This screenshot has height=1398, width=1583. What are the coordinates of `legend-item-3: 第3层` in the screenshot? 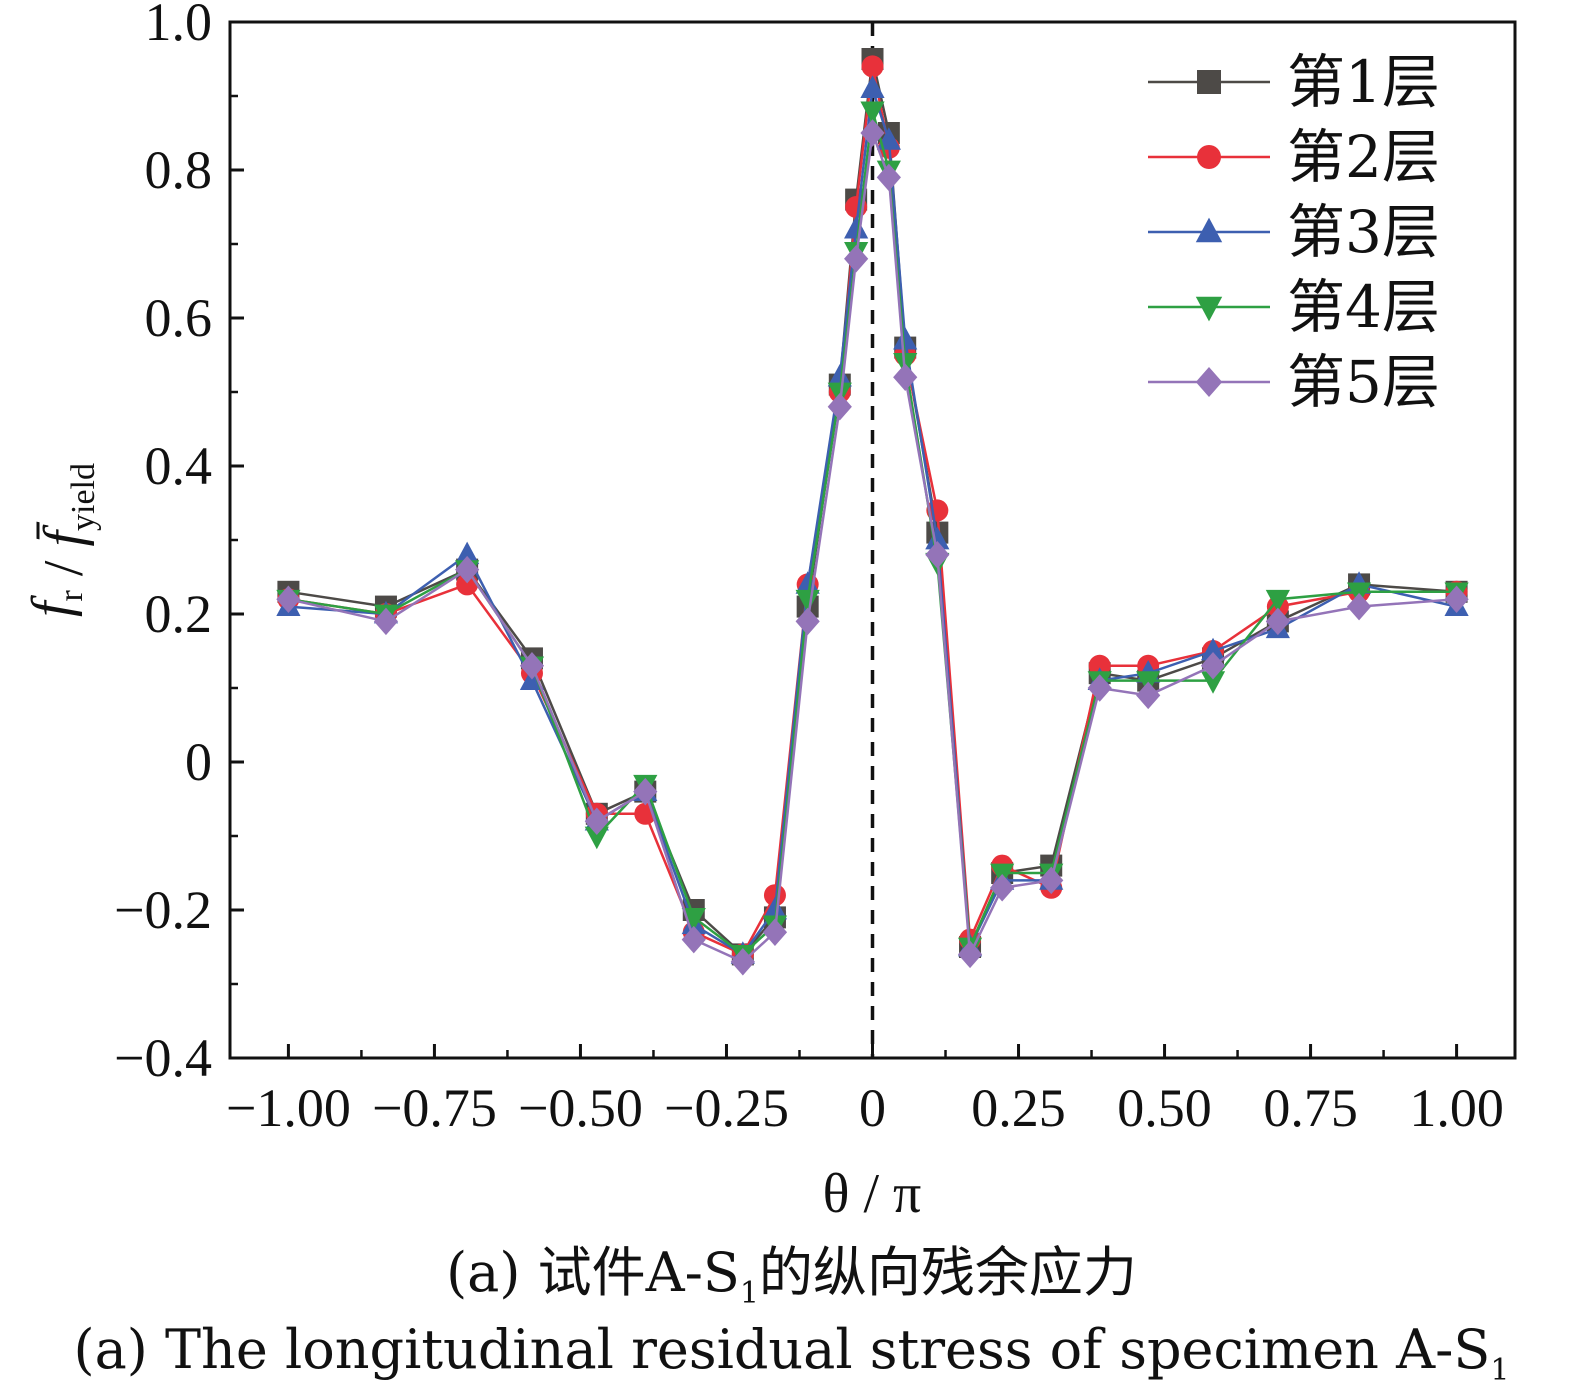 It's located at (1294, 232).